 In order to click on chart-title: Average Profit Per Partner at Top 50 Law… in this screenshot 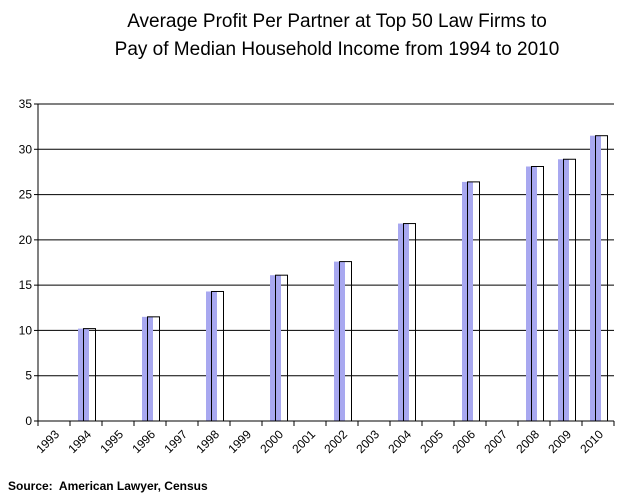, I will do `click(337, 21)`.